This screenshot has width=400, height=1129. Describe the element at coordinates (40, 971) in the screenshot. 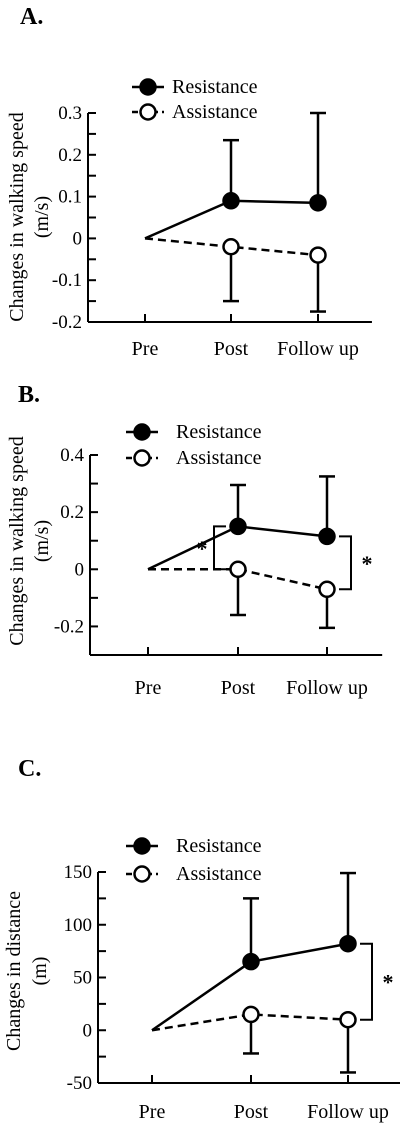

I see `y-axis-label: (m)` at that location.